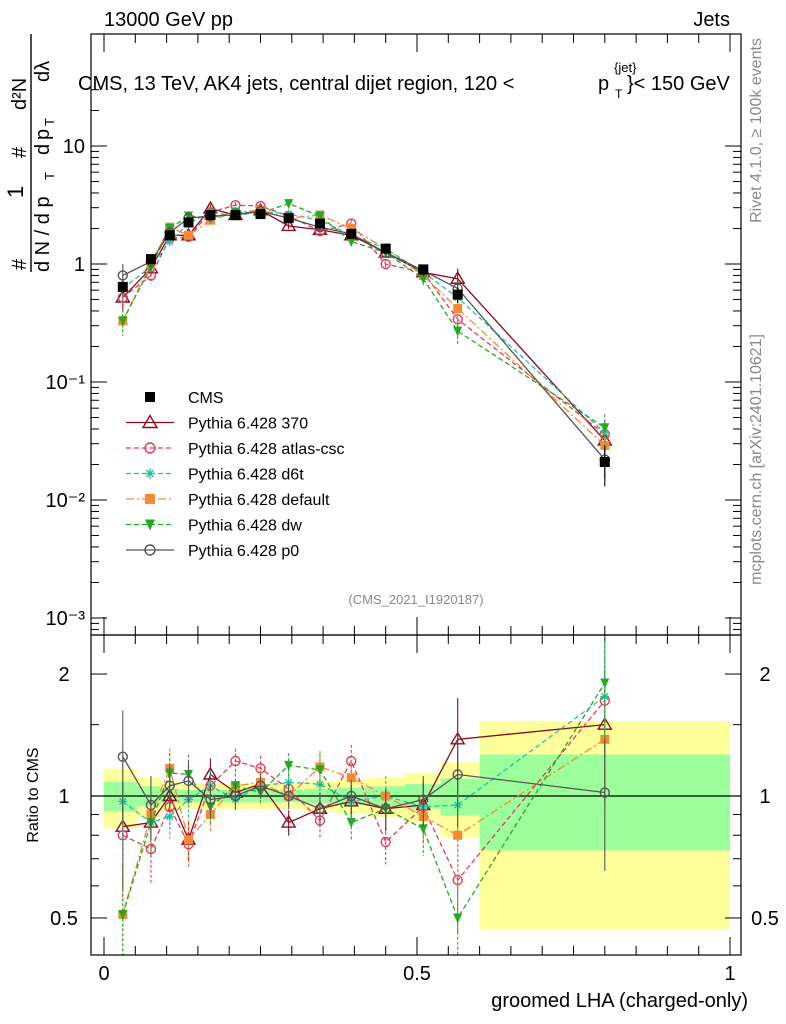 This screenshot has height=1024, width=786. Describe the element at coordinates (756, 459) in the screenshot. I see `mcplots-label: mcplots.cern.ch [arXiv:2401.10621]` at that location.